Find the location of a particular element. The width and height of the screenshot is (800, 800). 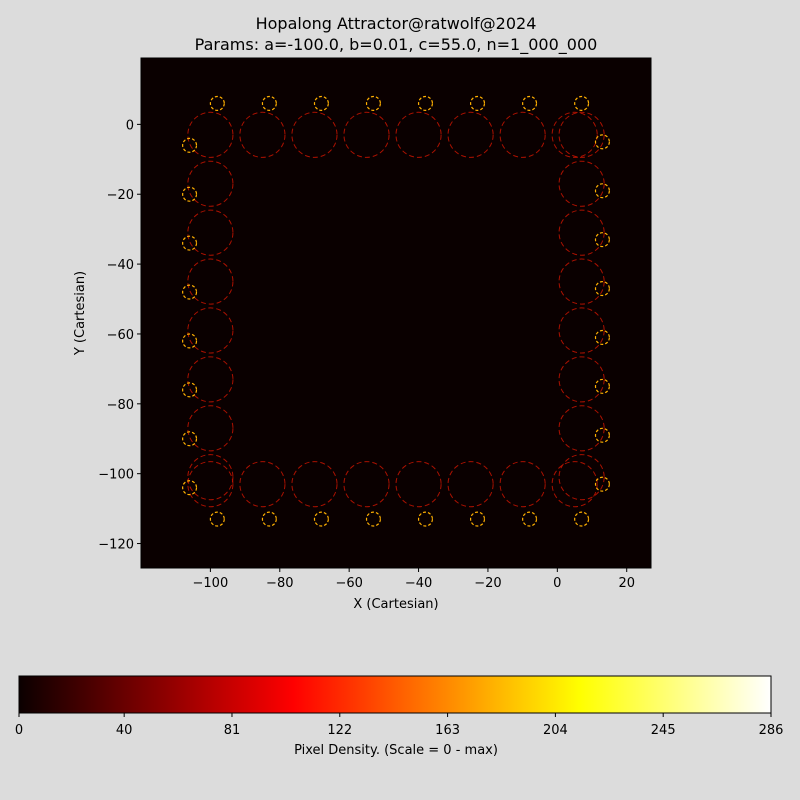

x-tick-label: −100 is located at coordinates (211, 583).